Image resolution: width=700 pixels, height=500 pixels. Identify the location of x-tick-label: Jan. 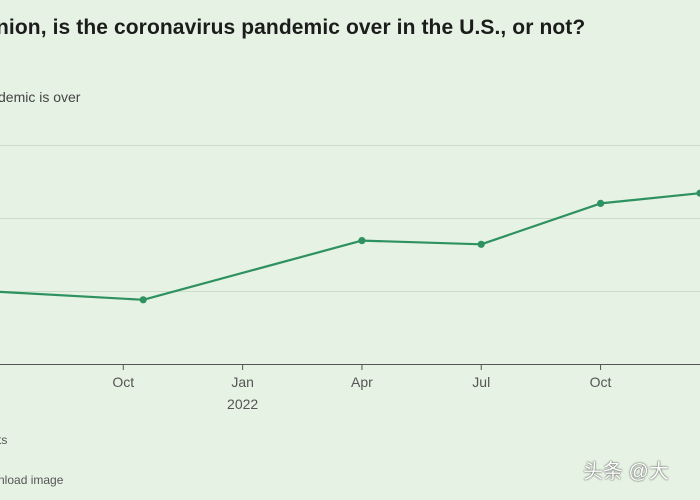
(242, 382).